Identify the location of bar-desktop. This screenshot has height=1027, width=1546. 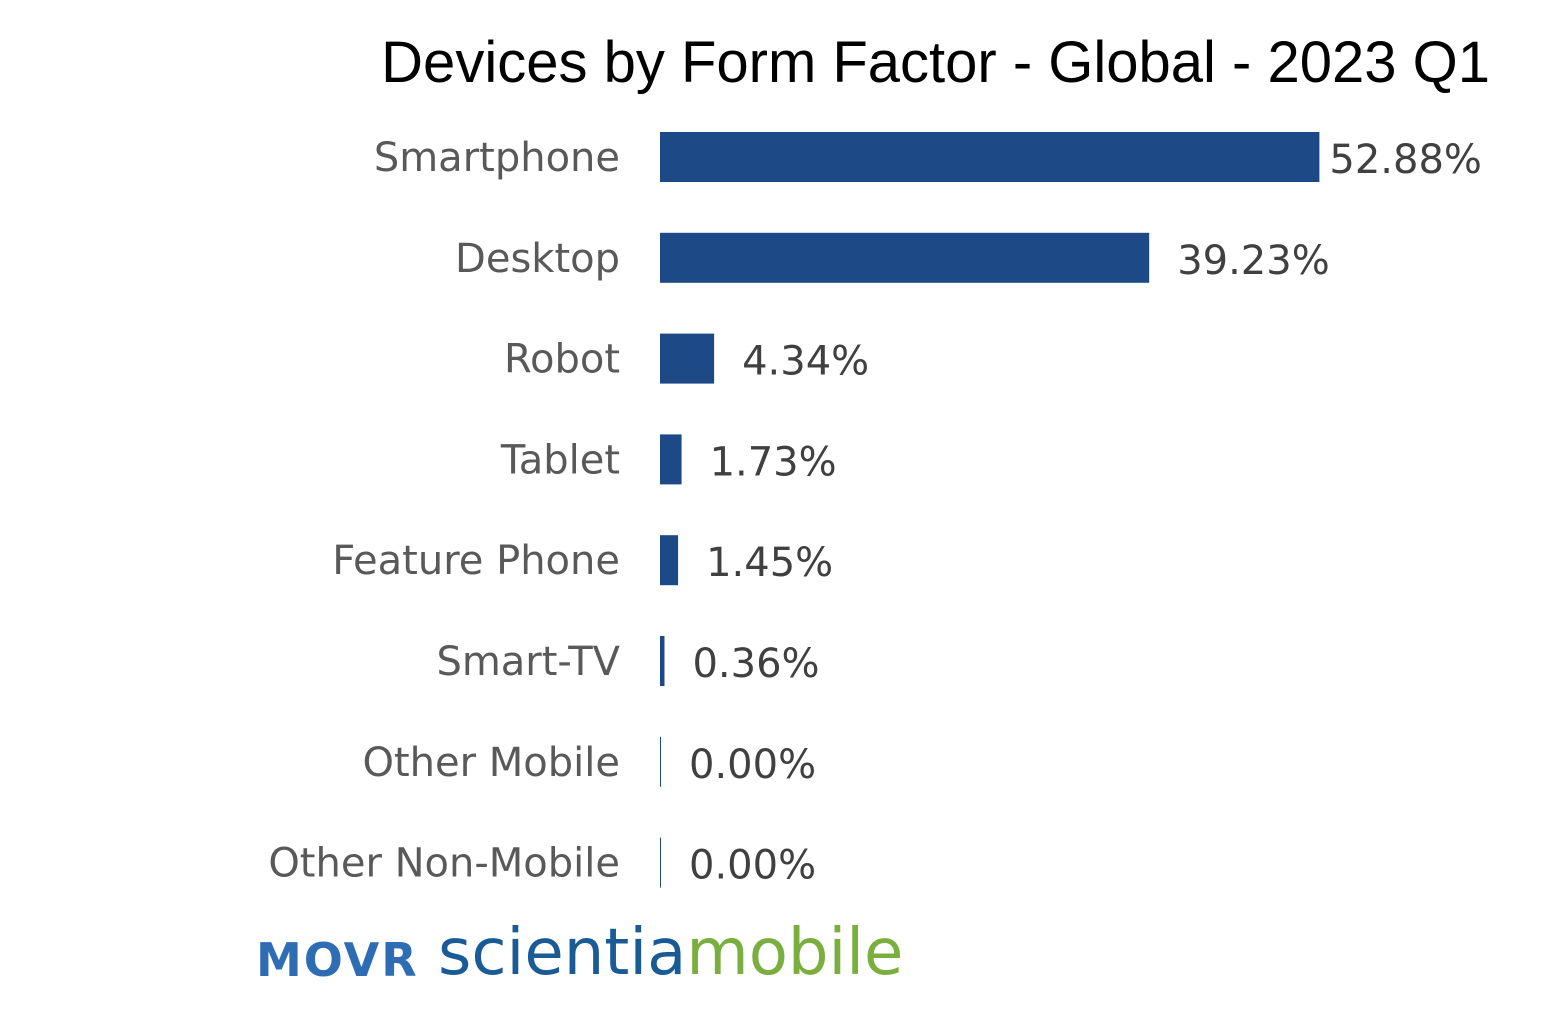
(905, 257).